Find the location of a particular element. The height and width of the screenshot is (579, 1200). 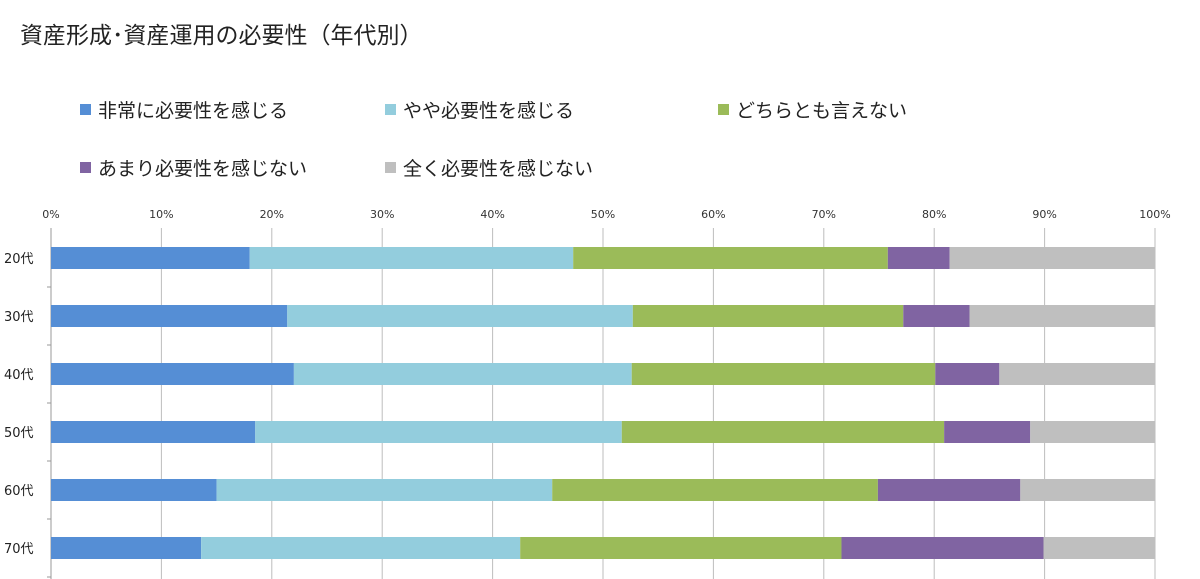

legend-item: やや必要性を感じる is located at coordinates (479, 109).